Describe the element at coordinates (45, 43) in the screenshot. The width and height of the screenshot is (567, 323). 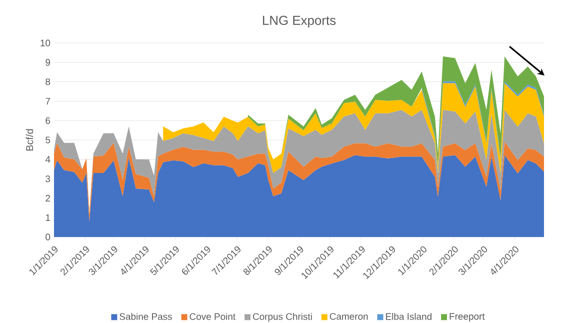
I see `y-tick-label: 10` at that location.